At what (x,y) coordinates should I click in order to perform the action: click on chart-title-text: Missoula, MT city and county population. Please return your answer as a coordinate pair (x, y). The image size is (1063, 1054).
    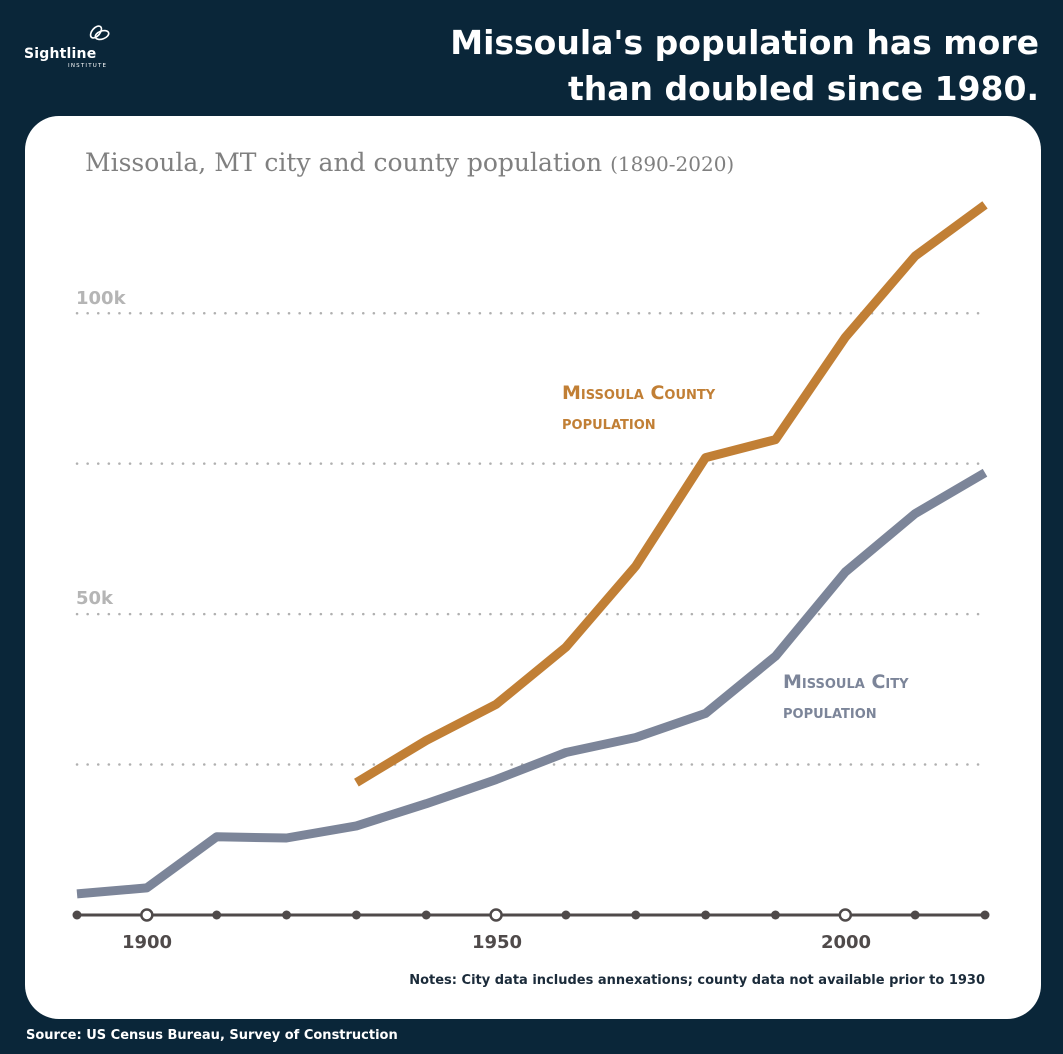
    Looking at the image, I should click on (344, 162).